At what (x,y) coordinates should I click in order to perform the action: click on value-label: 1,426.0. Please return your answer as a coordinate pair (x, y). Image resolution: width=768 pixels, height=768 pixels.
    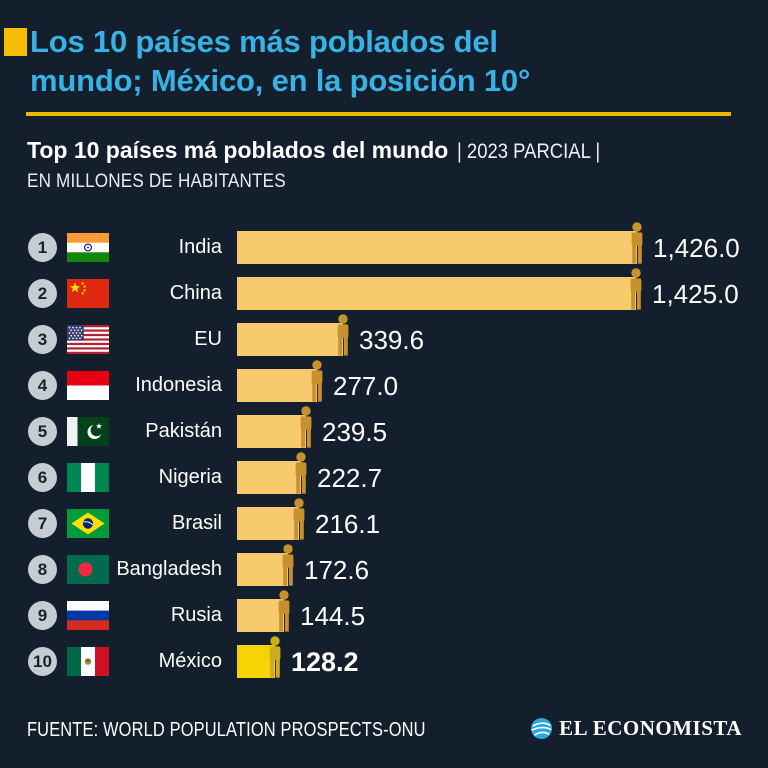
    Looking at the image, I should click on (696, 248).